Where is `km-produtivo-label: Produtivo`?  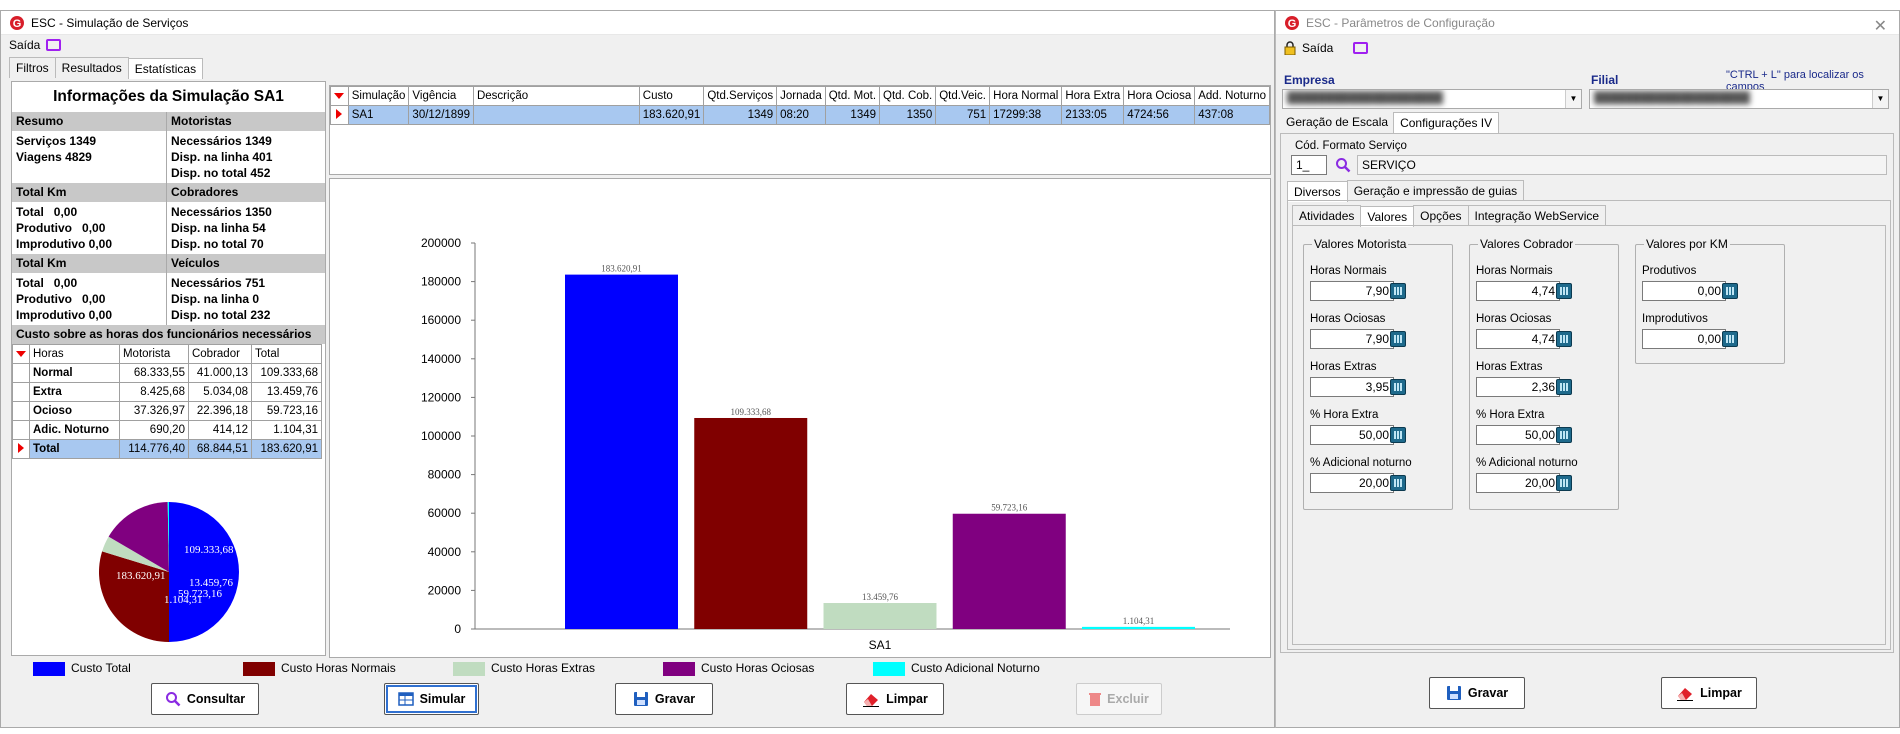 km-produtivo-label: Produtivo is located at coordinates (44, 228).